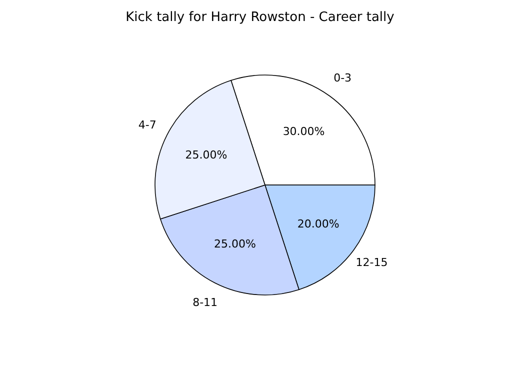 Image resolution: width=520 pixels, height=390 pixels. I want to click on slice-label: 0-3, so click(343, 78).